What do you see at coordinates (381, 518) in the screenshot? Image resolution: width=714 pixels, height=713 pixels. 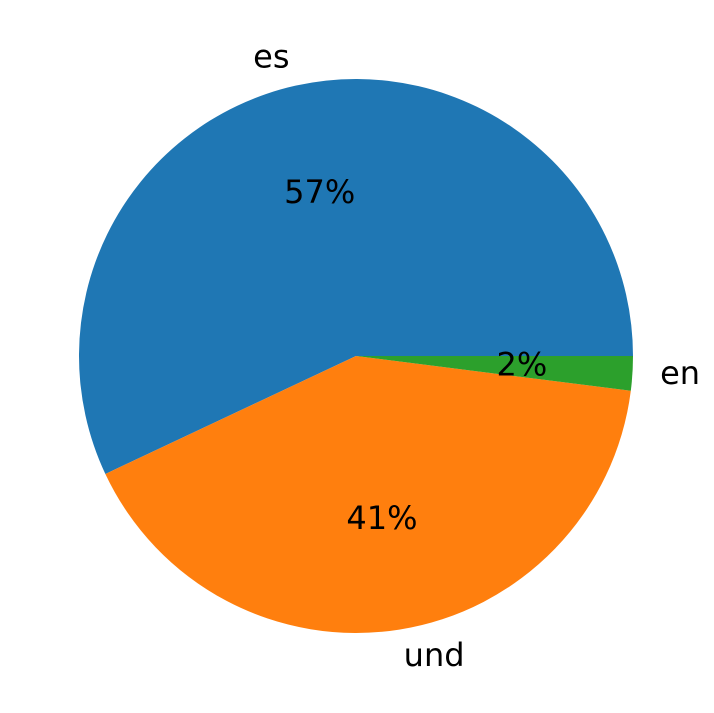 I see `value-label: 41%` at bounding box center [381, 518].